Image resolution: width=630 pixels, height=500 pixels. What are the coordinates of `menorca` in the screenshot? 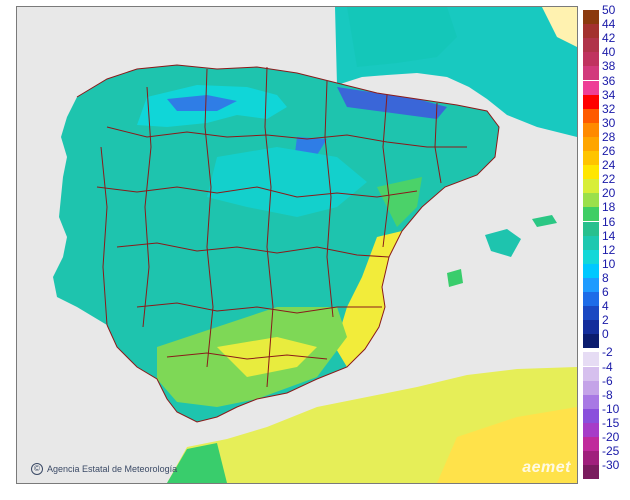 It's located at (544, 221).